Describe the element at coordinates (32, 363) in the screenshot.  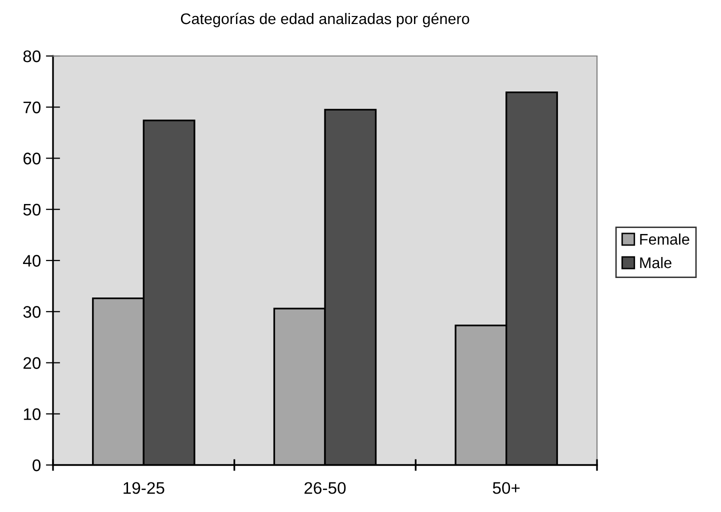
I see `y-tick-label: 20` at that location.